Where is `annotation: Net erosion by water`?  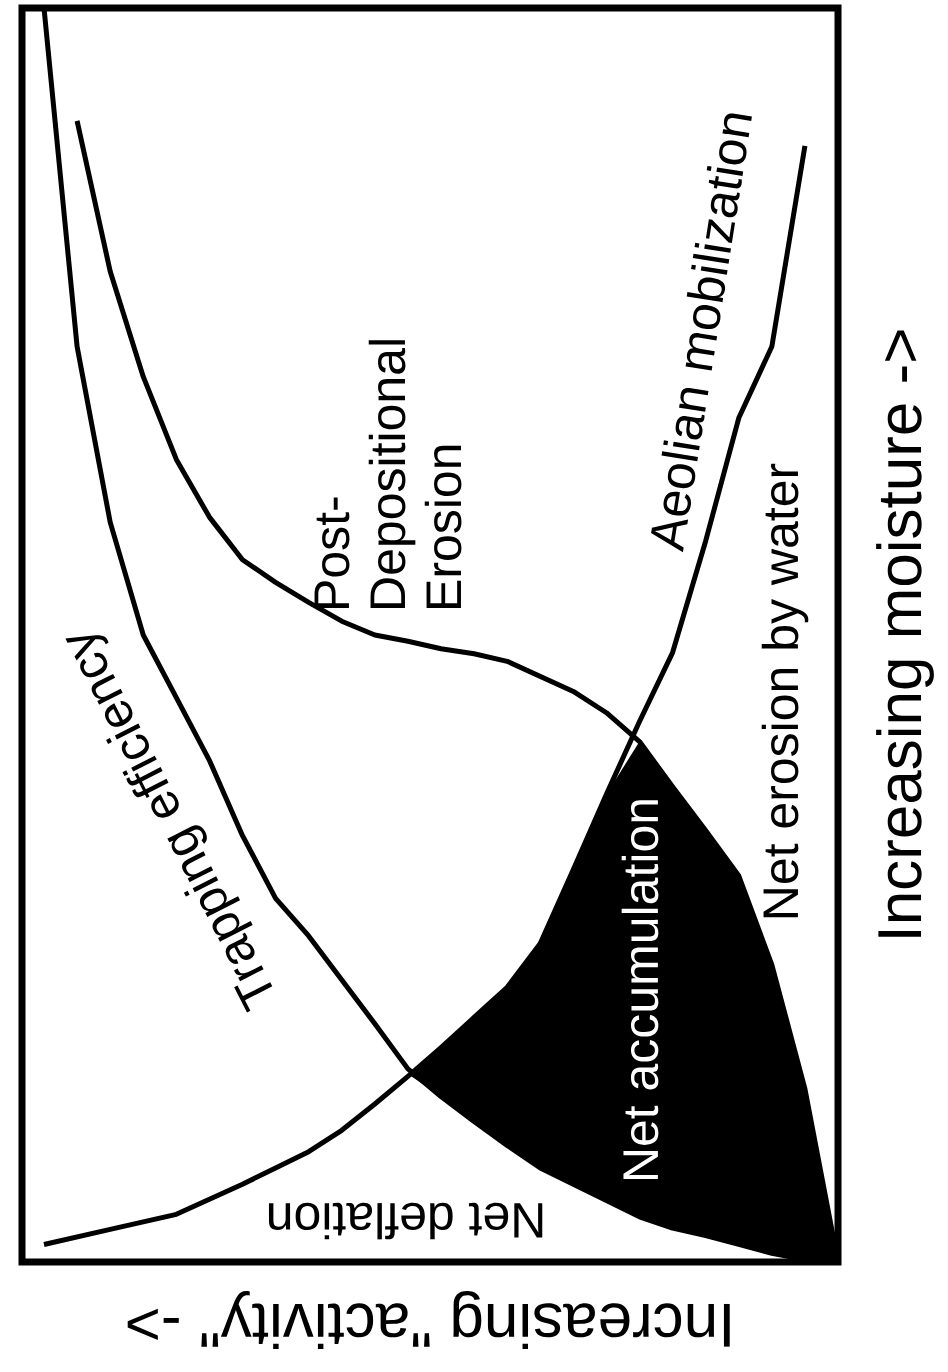
annotation: Net erosion by water is located at coordinates (785, 690).